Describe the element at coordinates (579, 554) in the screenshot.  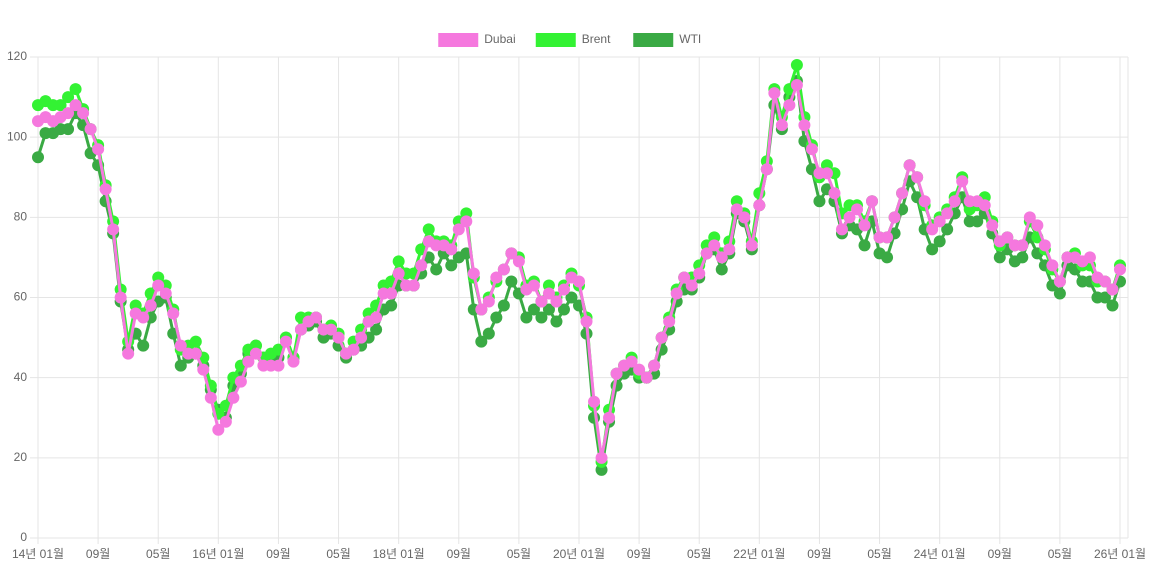
I see `x-tick-label: 20년 01월` at that location.